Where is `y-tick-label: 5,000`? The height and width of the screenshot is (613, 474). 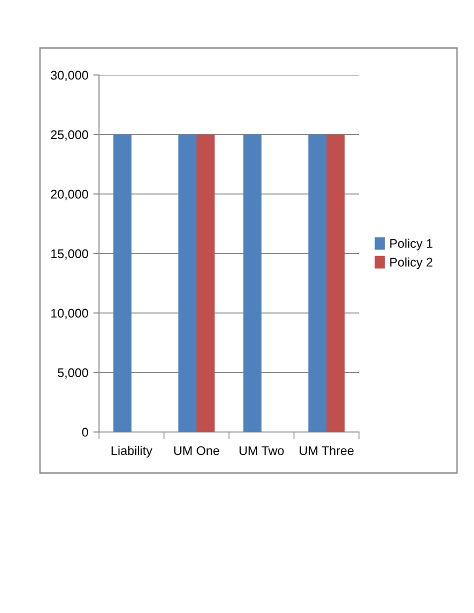 y-tick-label: 5,000 is located at coordinates (73, 373).